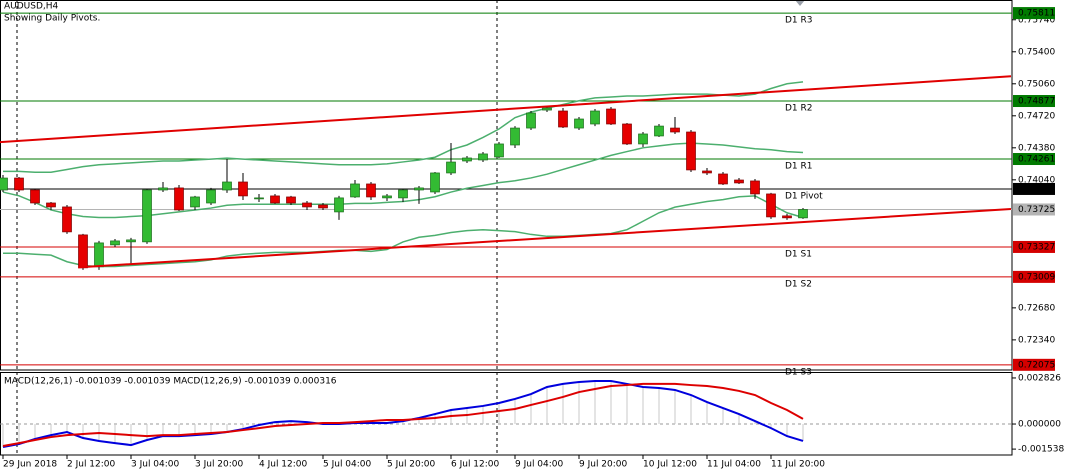 The image size is (1066, 475). Describe the element at coordinates (804, 196) in the screenshot. I see `pivot-name: D1 Pivot` at that location.